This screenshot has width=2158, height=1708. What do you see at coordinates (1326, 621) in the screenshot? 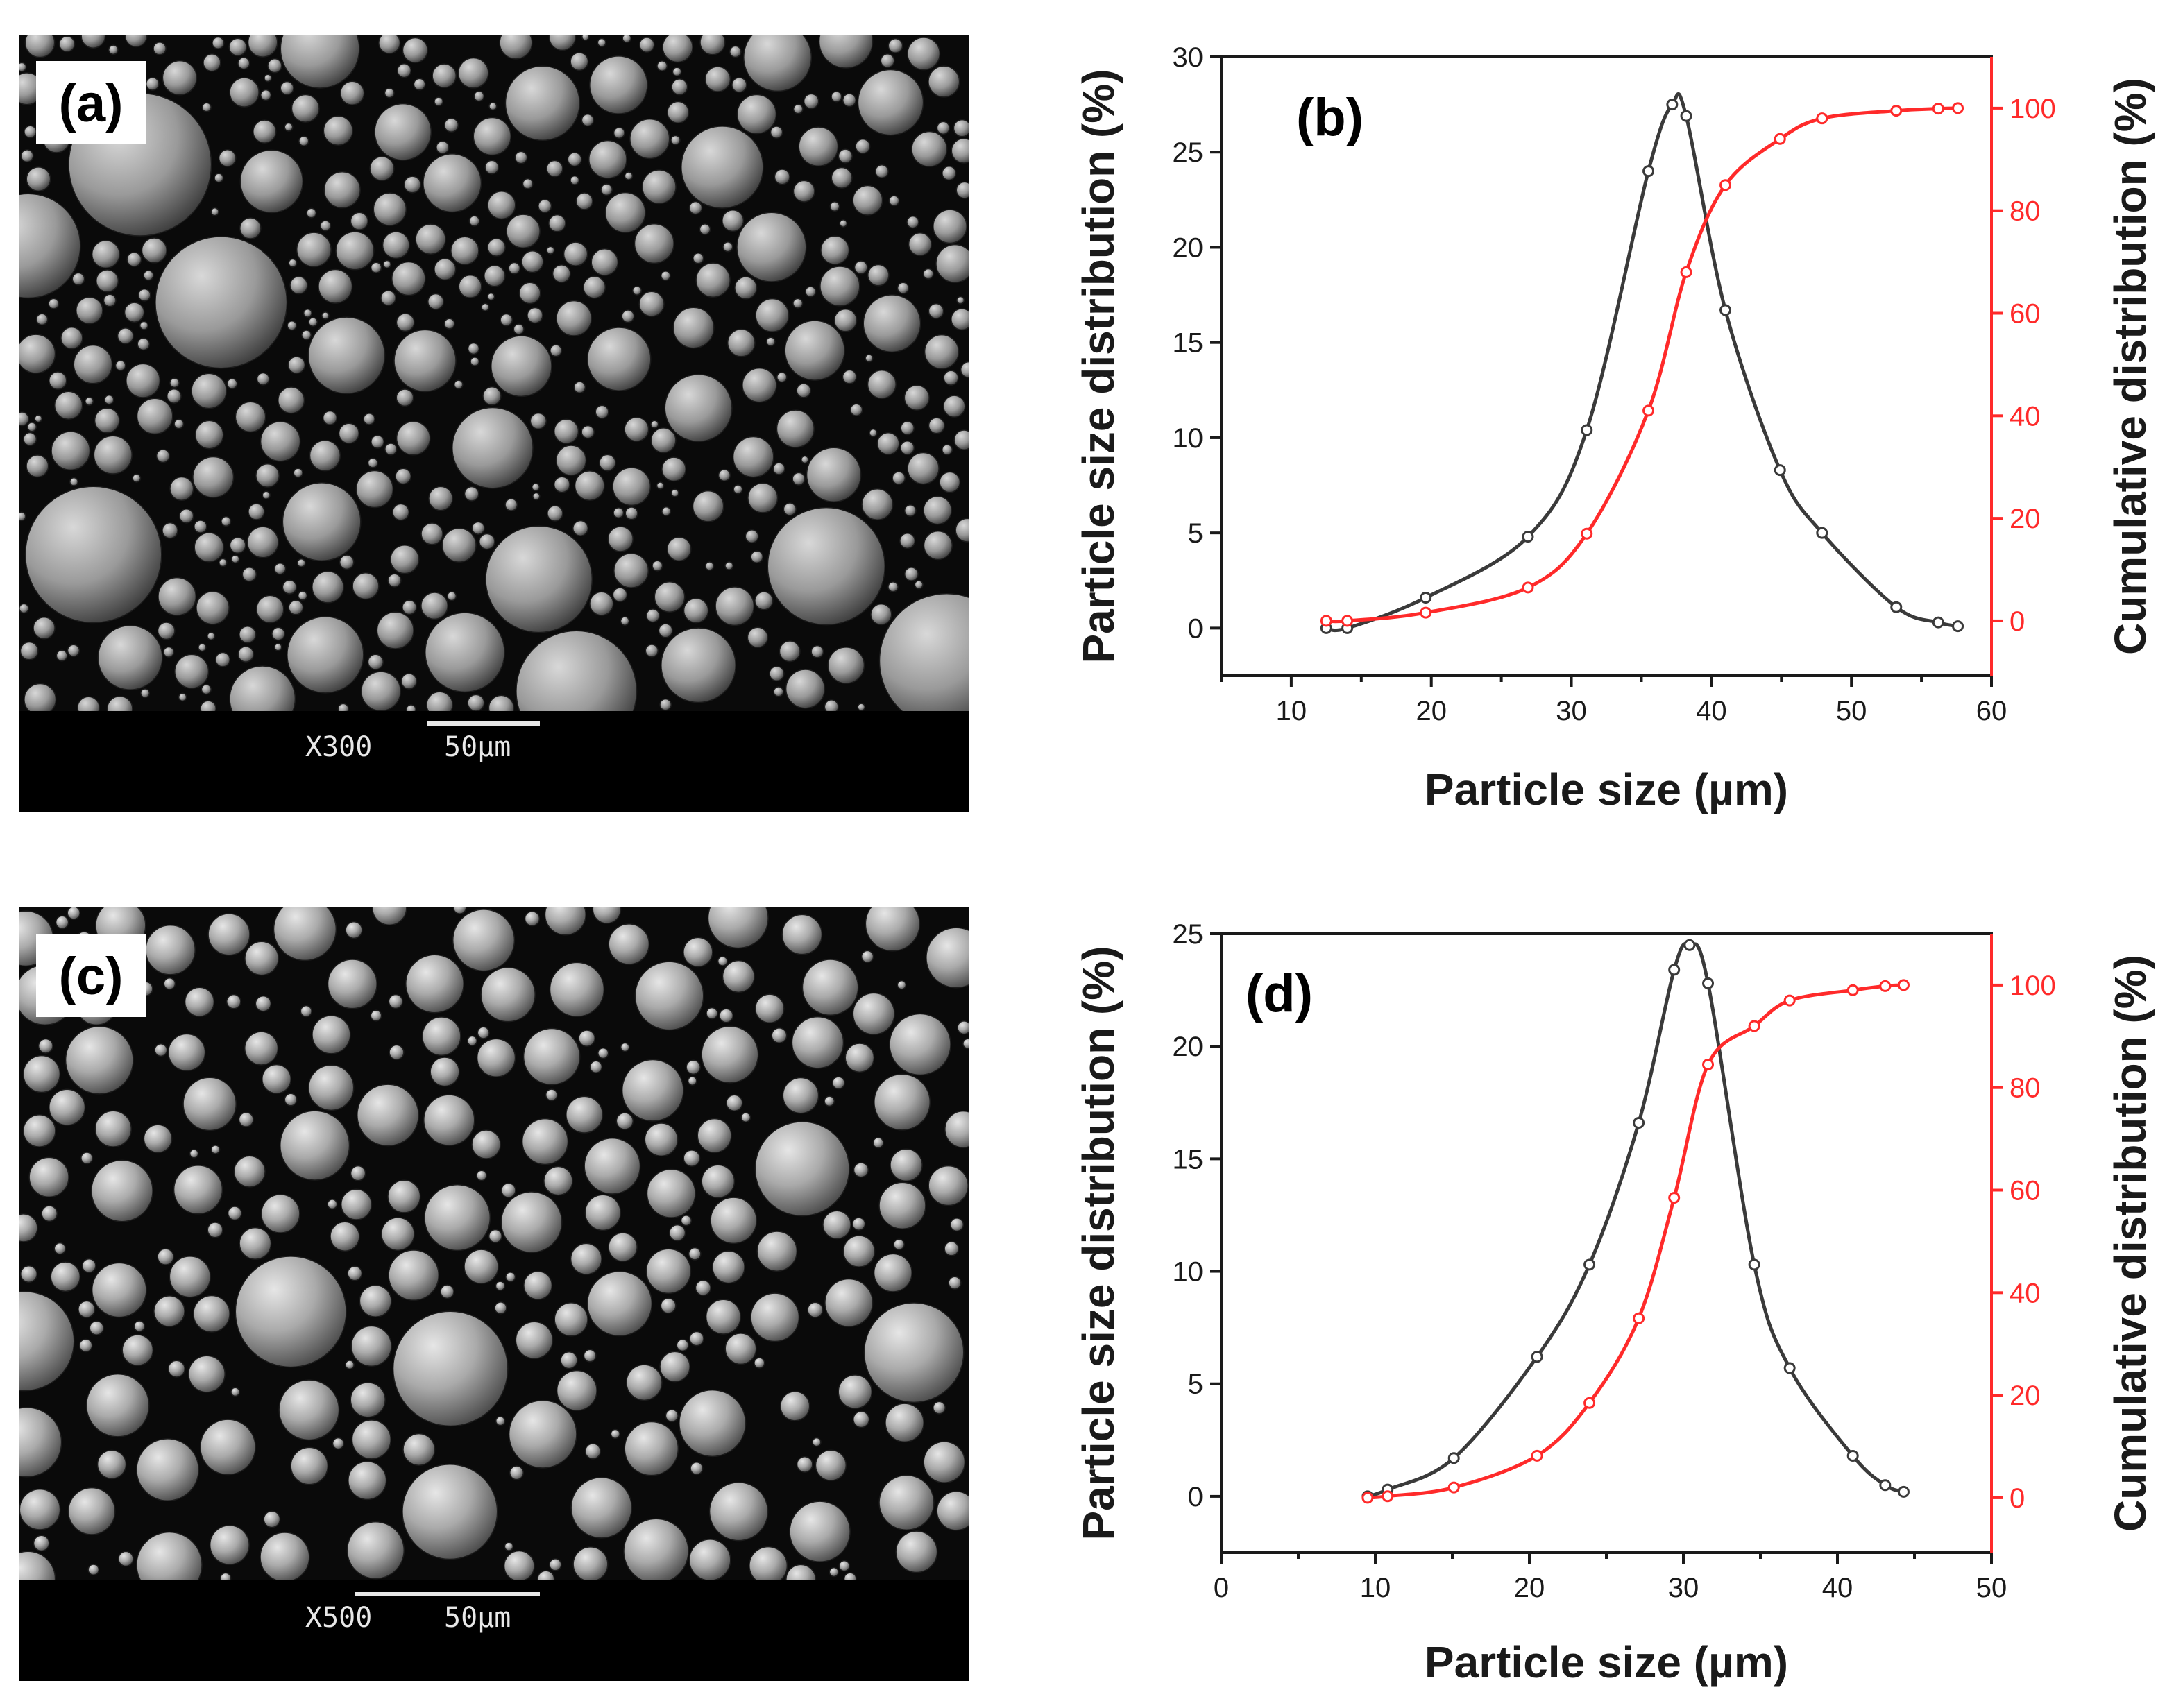
I see `chart-b-cumulative-point` at bounding box center [1326, 621].